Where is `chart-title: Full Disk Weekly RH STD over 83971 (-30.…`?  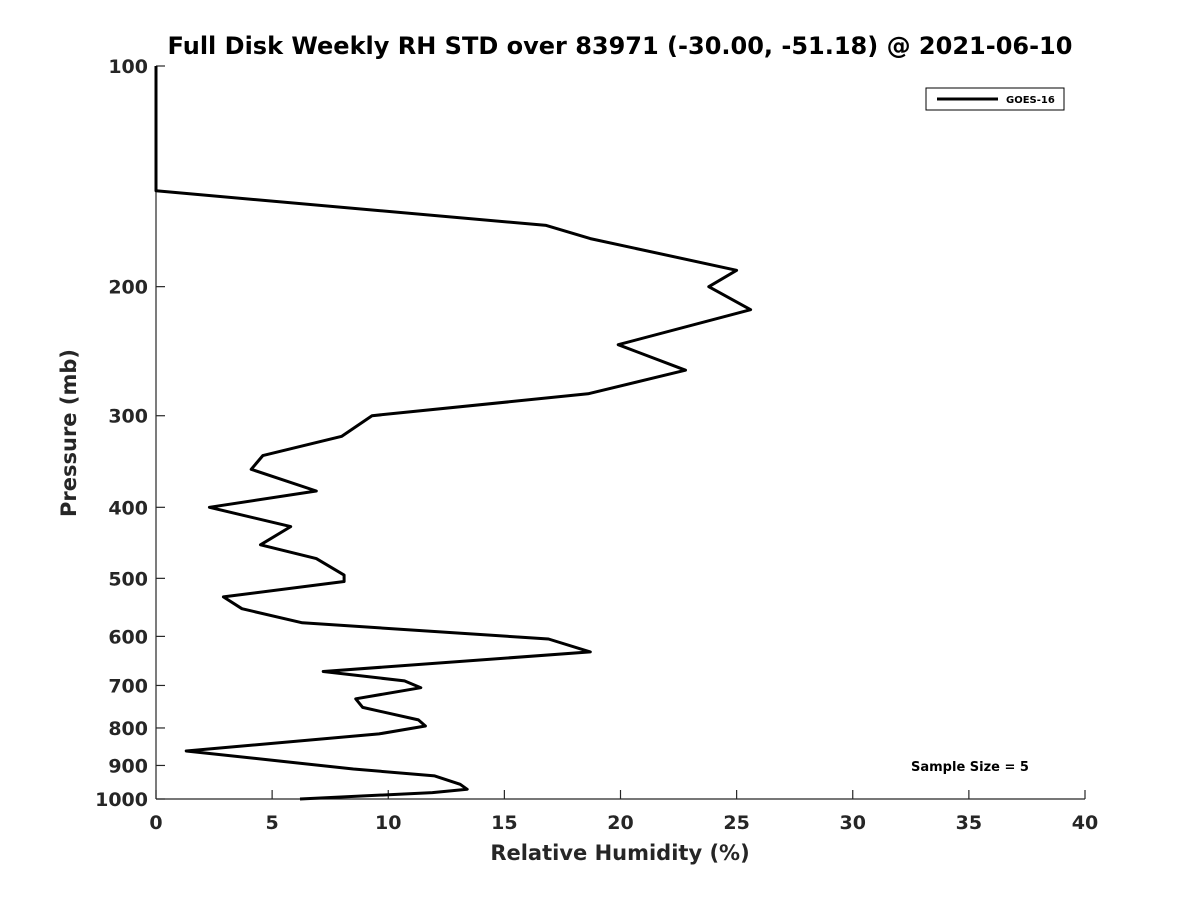 chart-title: Full Disk Weekly RH STD over 83971 (-30.… is located at coordinates (620, 46).